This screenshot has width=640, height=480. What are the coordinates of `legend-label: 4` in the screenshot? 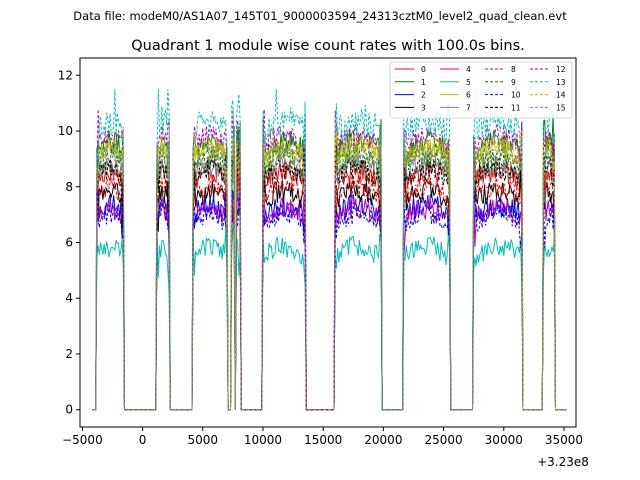 It's located at (468, 69).